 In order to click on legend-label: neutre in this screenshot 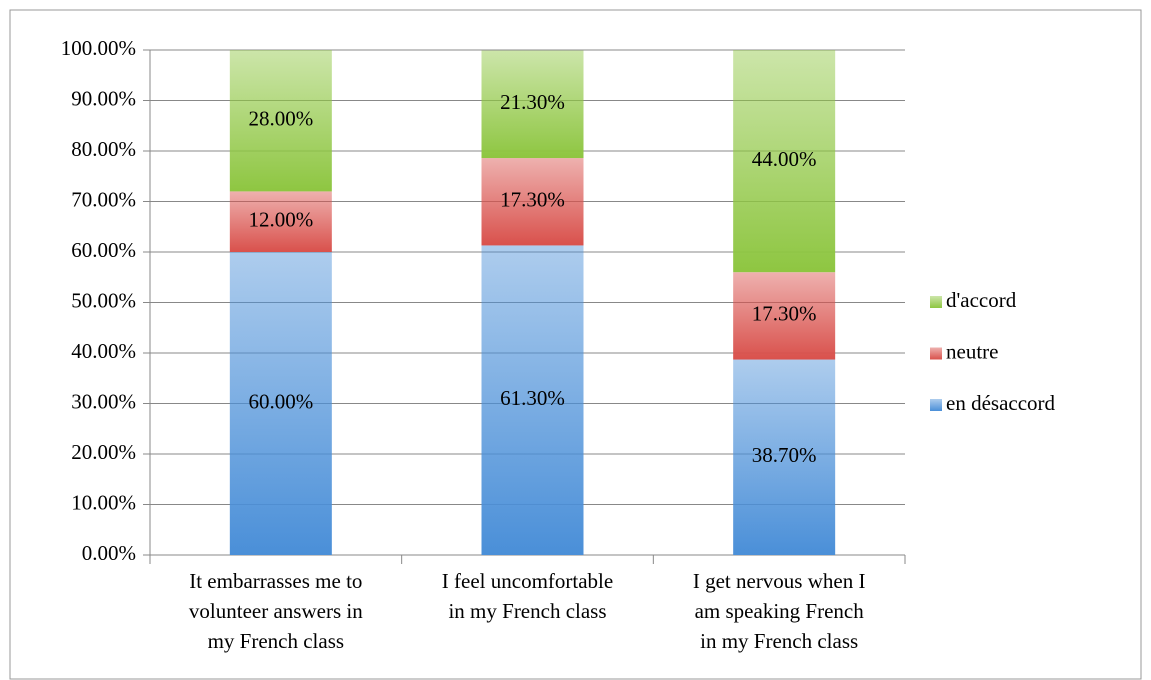, I will do `click(972, 351)`.